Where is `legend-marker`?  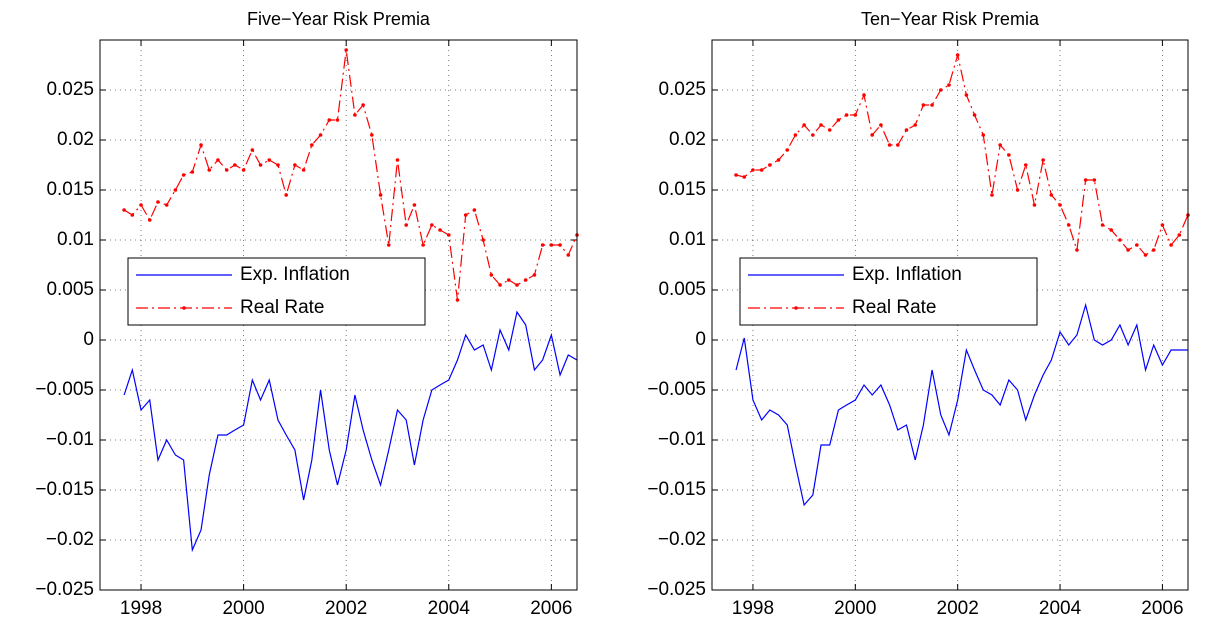
legend-marker is located at coordinates (796, 308).